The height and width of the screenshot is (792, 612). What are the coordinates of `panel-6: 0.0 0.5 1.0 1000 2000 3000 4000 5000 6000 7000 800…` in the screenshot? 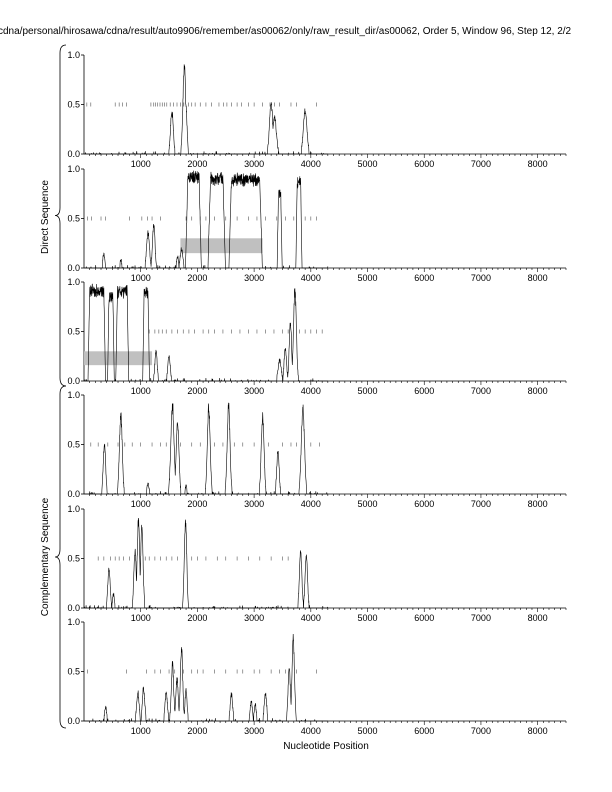 It's located at (317, 676).